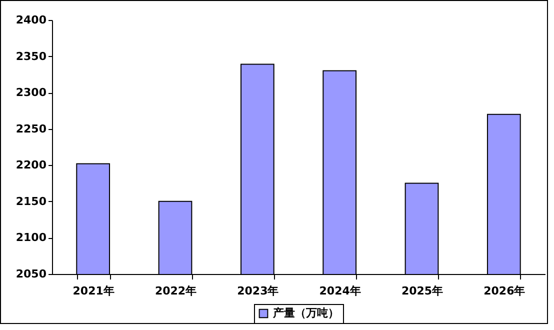 The width and height of the screenshot is (554, 330). Describe the element at coordinates (31, 20) in the screenshot. I see `y-tick-label: 2400` at that location.